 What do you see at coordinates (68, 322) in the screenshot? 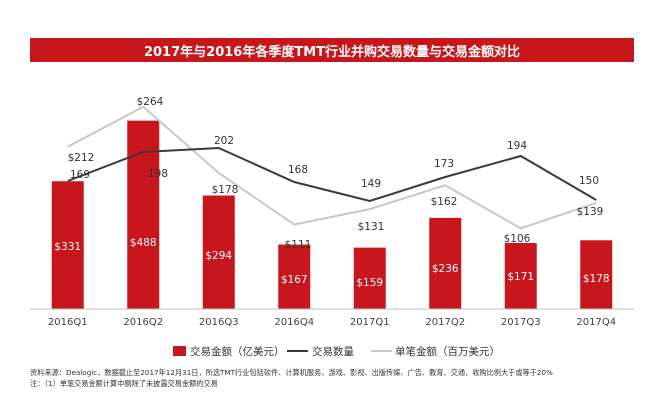
I see `x-tick-label: 2016Q1` at bounding box center [68, 322].